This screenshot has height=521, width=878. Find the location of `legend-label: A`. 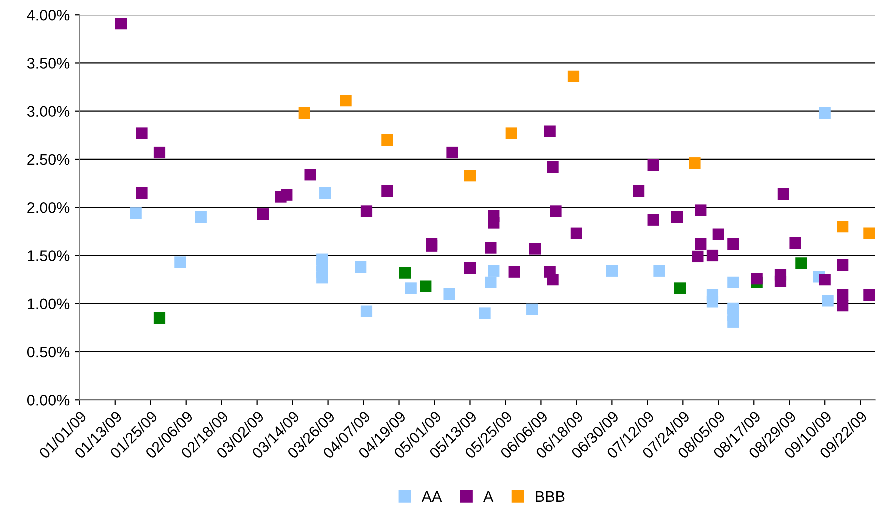

legend-label: A is located at coordinates (489, 496).